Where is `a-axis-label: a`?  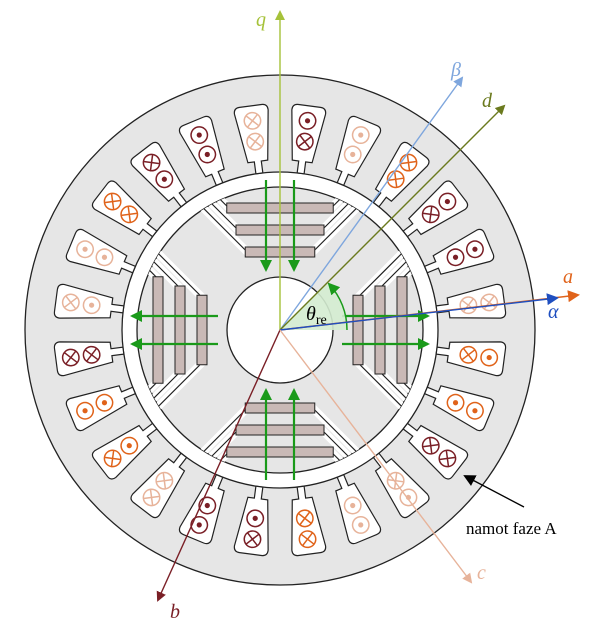
a-axis-label: a is located at coordinates (568, 277).